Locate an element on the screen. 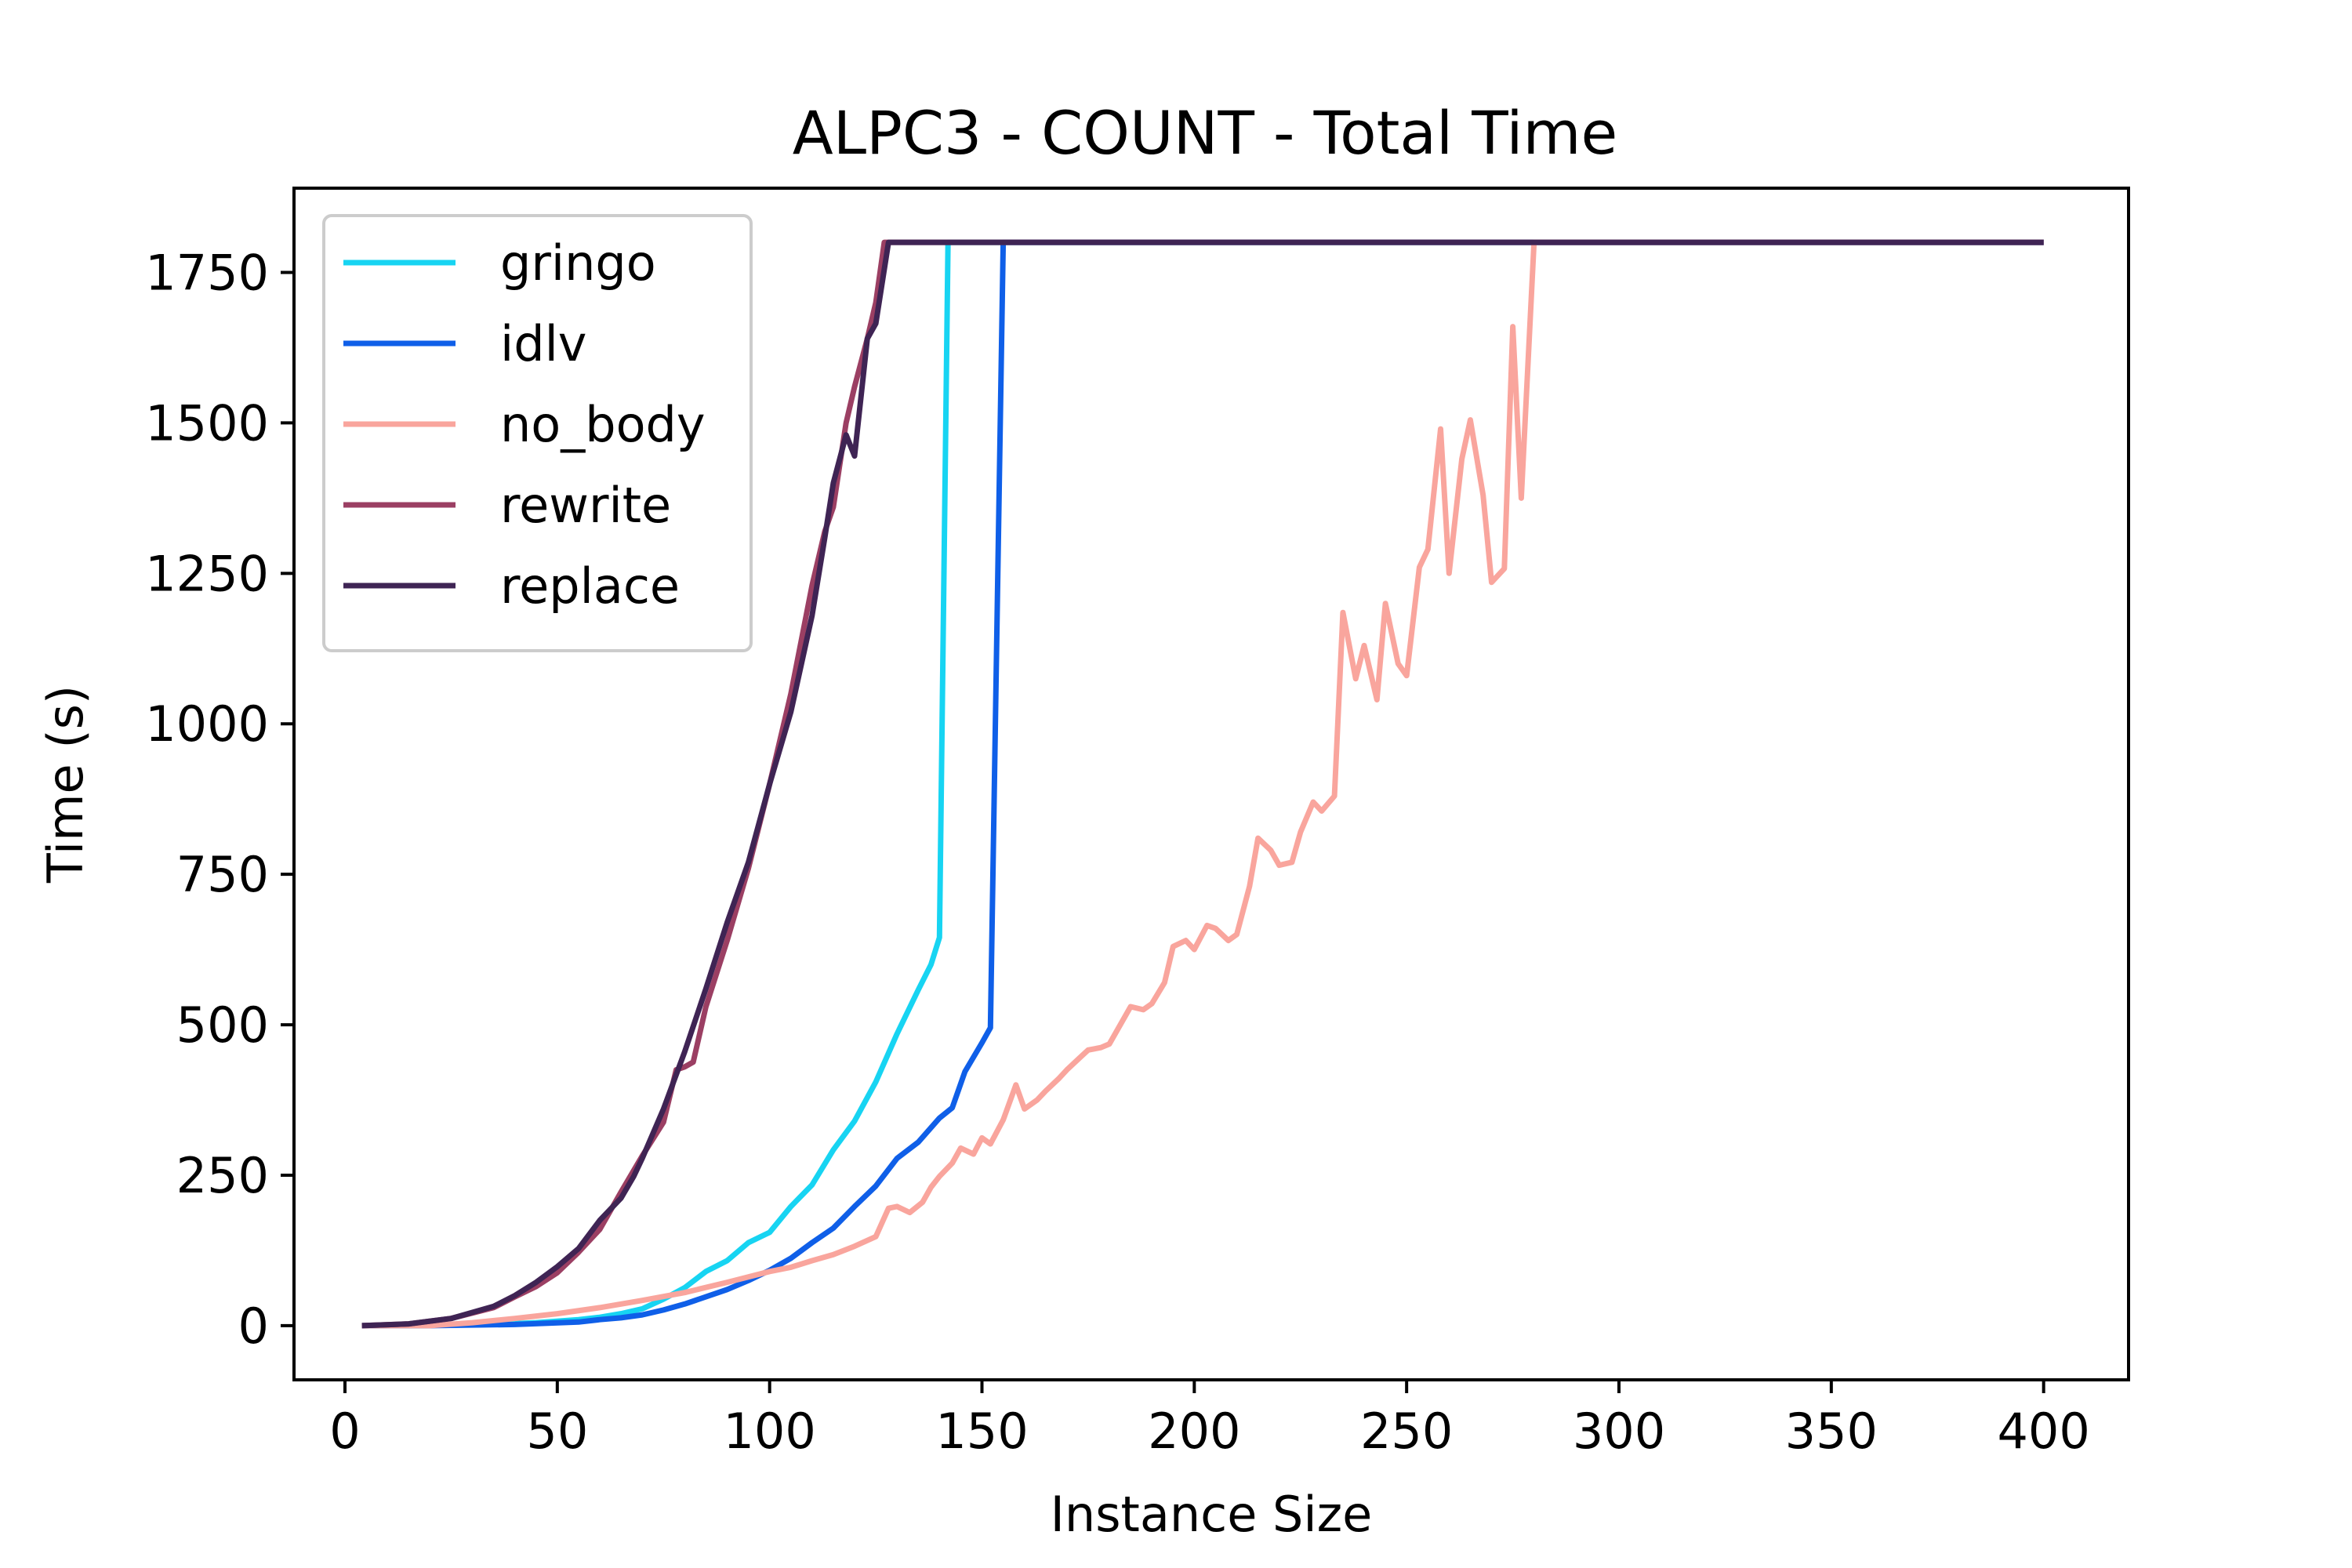 This screenshot has height=1568, width=2352. x-tick-label: 150 is located at coordinates (981, 1431).